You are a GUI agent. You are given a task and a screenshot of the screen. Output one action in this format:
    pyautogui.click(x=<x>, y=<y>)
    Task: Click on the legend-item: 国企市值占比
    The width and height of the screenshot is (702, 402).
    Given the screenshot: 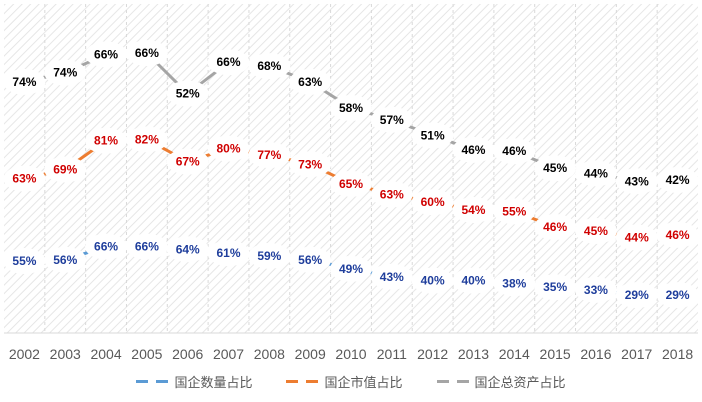 What is the action you would take?
    pyautogui.click(x=344, y=381)
    